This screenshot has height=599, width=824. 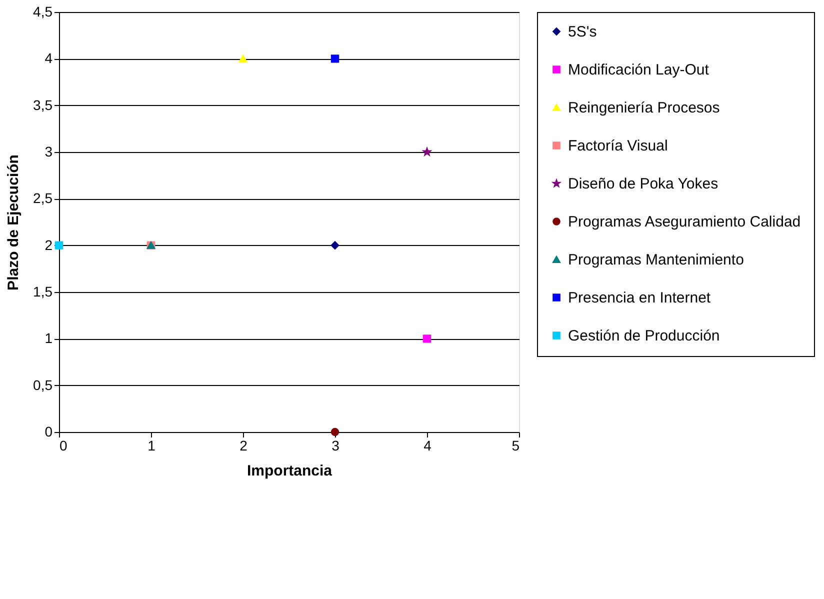 What do you see at coordinates (644, 108) in the screenshot?
I see `legend-label: Reingeniería Procesos` at bounding box center [644, 108].